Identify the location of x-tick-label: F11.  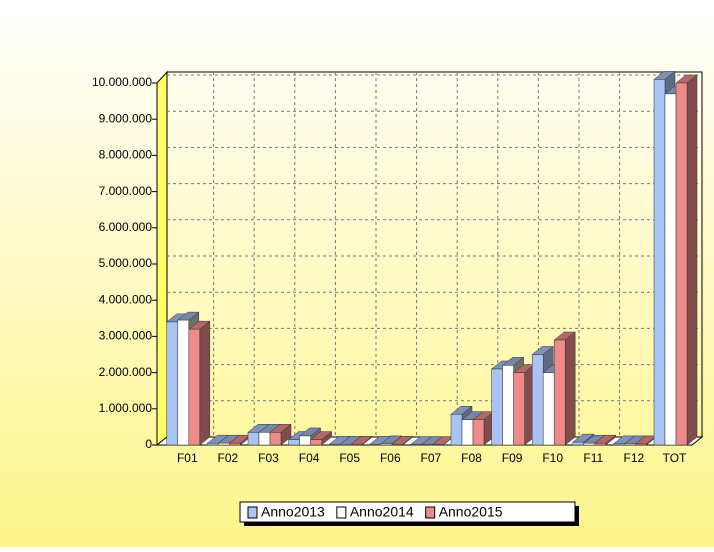
(593, 458).